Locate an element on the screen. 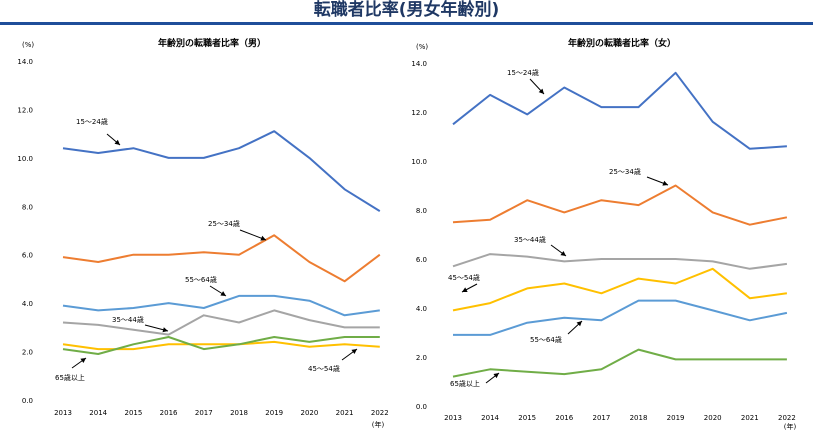 This screenshot has width=813, height=436. title-divider is located at coordinates (406, 23).